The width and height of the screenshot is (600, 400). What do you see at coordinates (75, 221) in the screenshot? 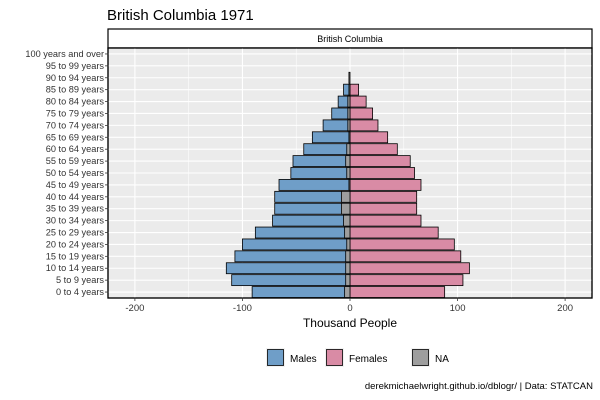
I see `y-tick-label: 30 to 34 years` at bounding box center [75, 221].